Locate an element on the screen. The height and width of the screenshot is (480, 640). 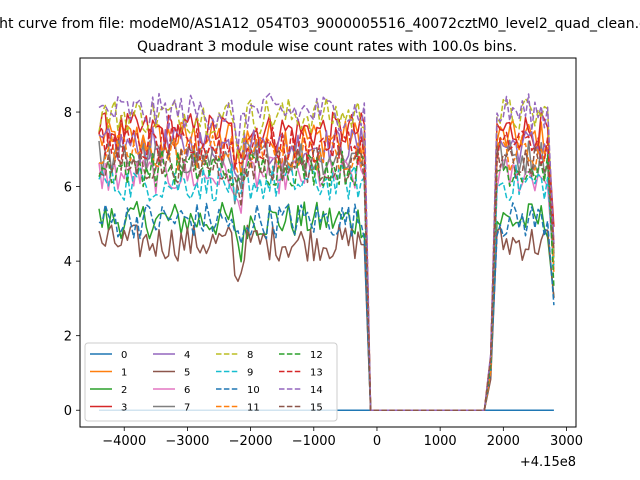
legend-label-6: 6 is located at coordinates (187, 390).